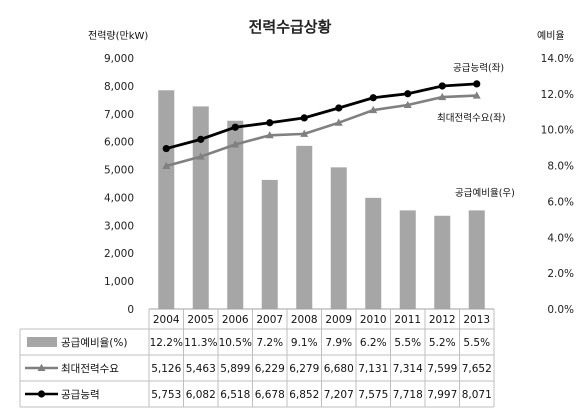 Image resolution: width=585 pixels, height=411 pixels. What do you see at coordinates (557, 131) in the screenshot?
I see `right-tick-label: 10.0%` at bounding box center [557, 131].